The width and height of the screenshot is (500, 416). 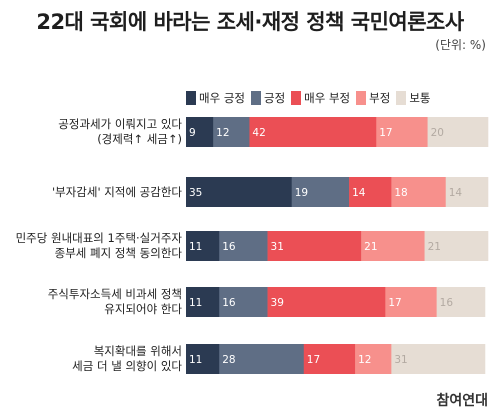 What do you see at coordinates (137, 351) in the screenshot?
I see `category-label-line: 복지확대를 위해서` at bounding box center [137, 351].